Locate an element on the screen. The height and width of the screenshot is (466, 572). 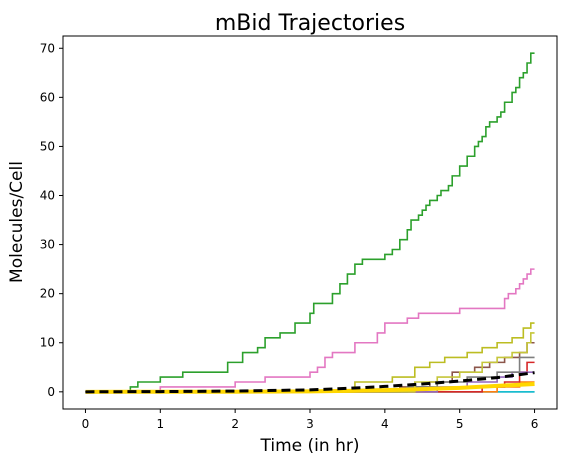
y-tick-label: 20 is located at coordinates (47, 294).